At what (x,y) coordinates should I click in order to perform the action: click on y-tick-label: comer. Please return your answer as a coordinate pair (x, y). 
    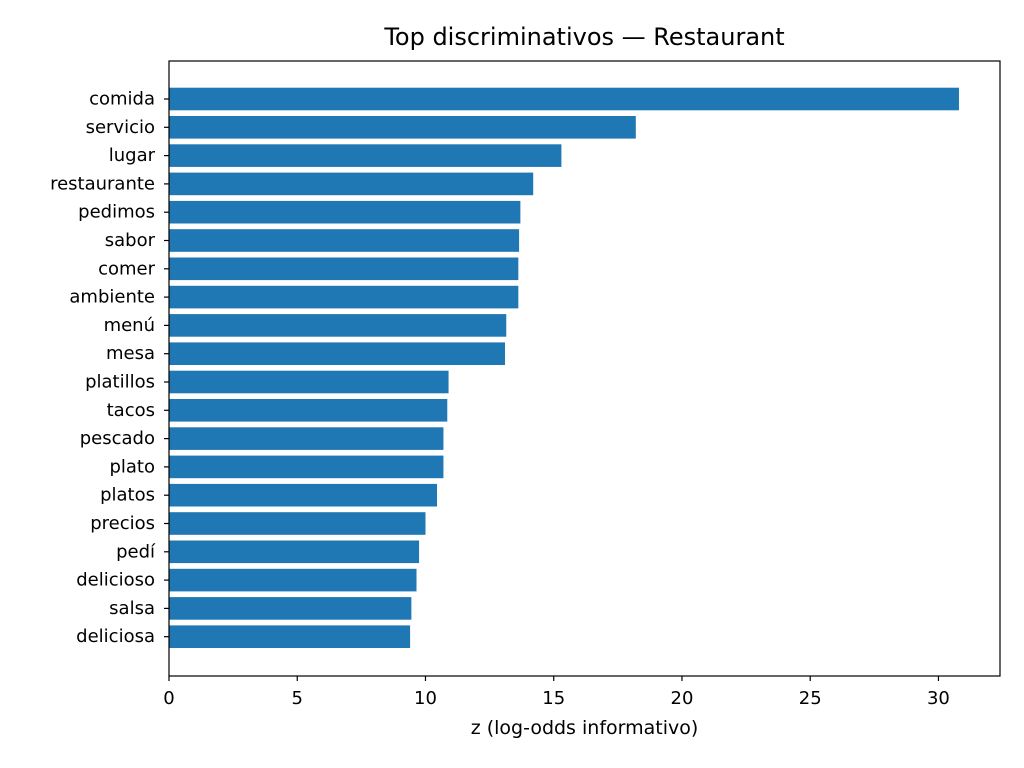
    Looking at the image, I should click on (127, 268).